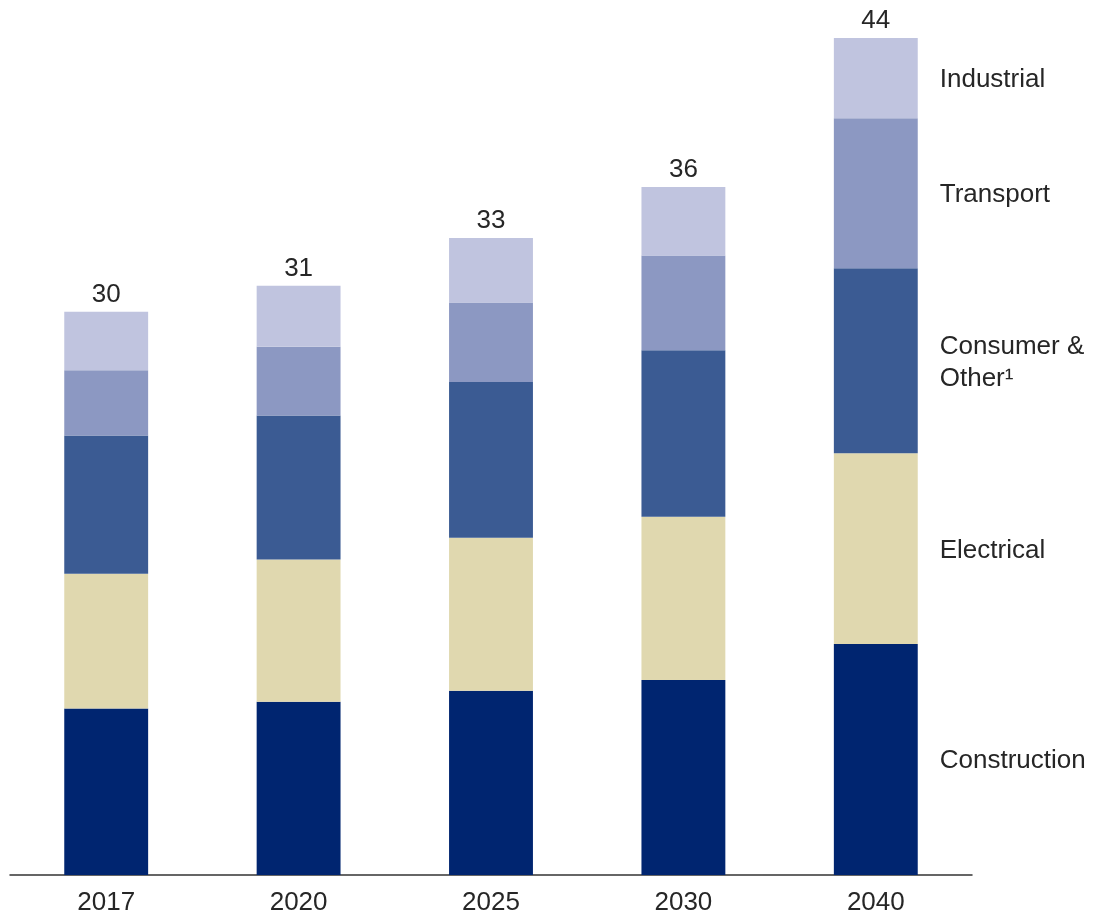  What do you see at coordinates (106, 292) in the screenshot?
I see `annotation: 30` at bounding box center [106, 292].